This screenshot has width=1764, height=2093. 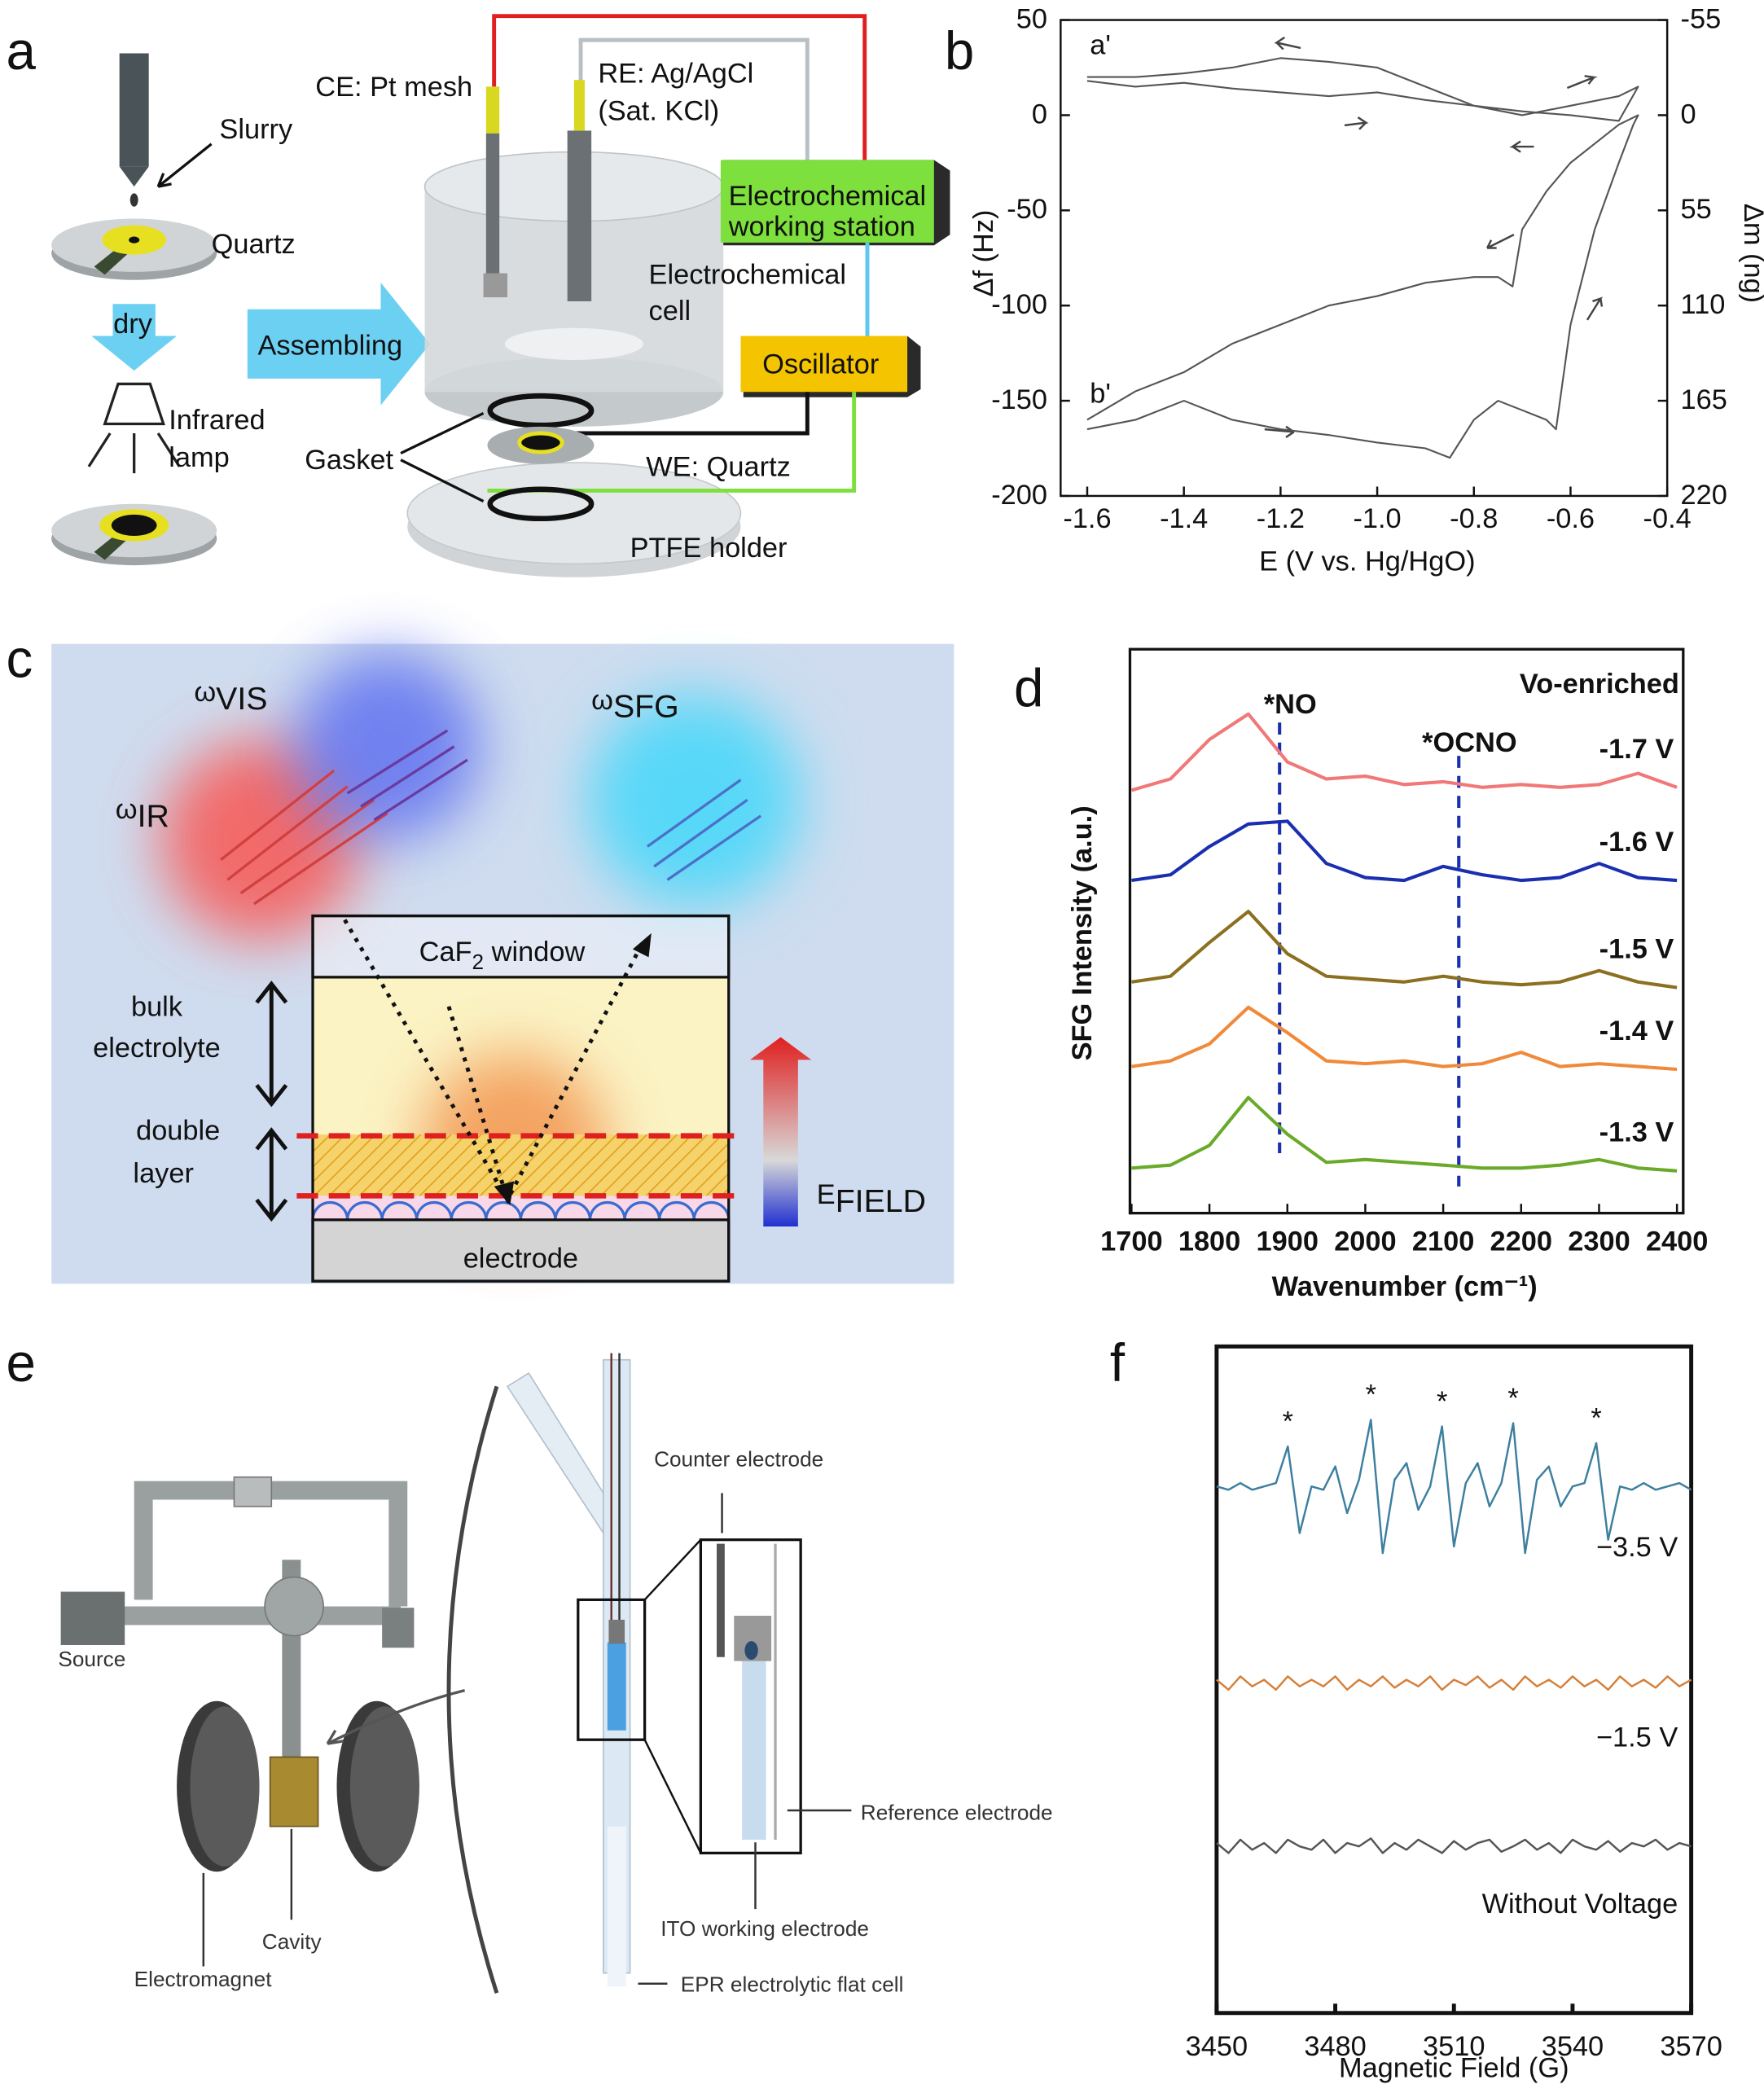 What do you see at coordinates (1217, 2046) in the screenshot?
I see `x-tick-label: 3450` at bounding box center [1217, 2046].